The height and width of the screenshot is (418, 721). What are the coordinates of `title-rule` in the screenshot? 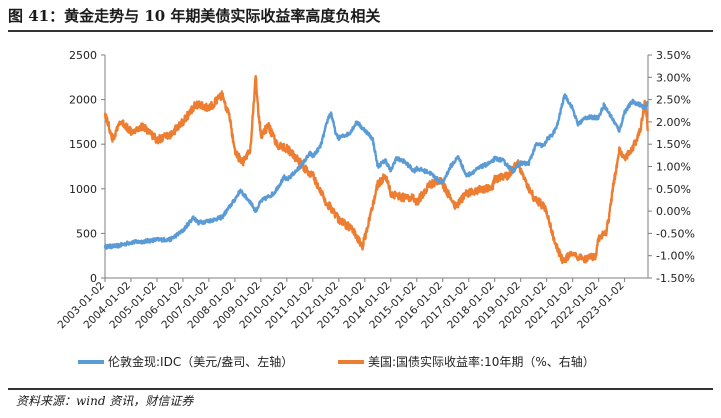 It's located at (360, 31).